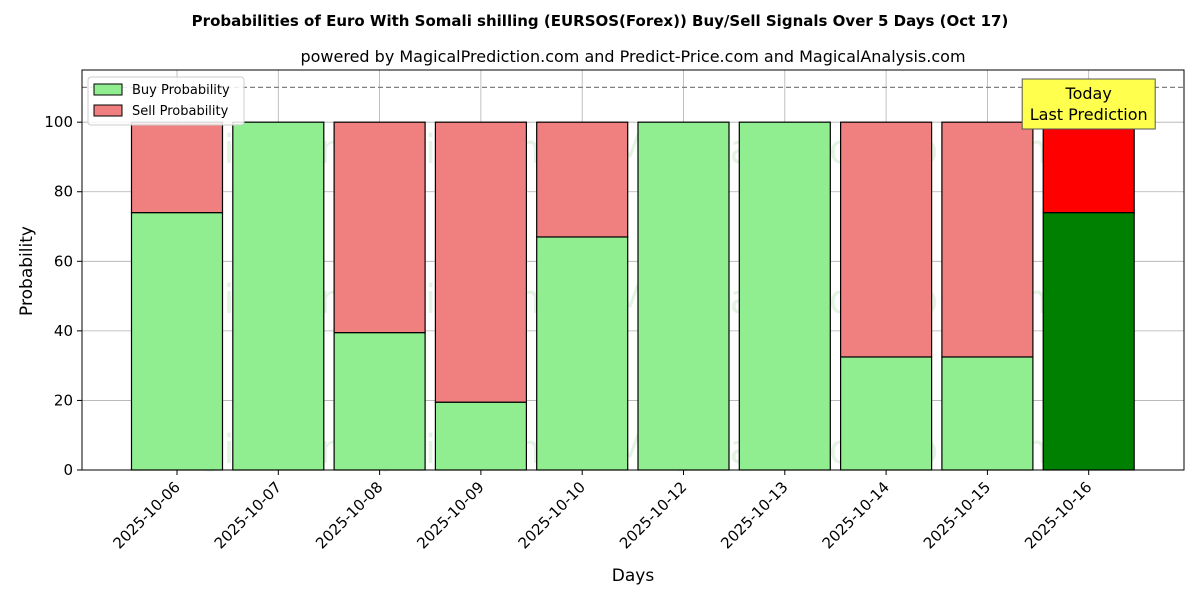 The width and height of the screenshot is (1200, 600). Describe the element at coordinates (63, 261) in the screenshot. I see `y-tick-label: 60` at that location.